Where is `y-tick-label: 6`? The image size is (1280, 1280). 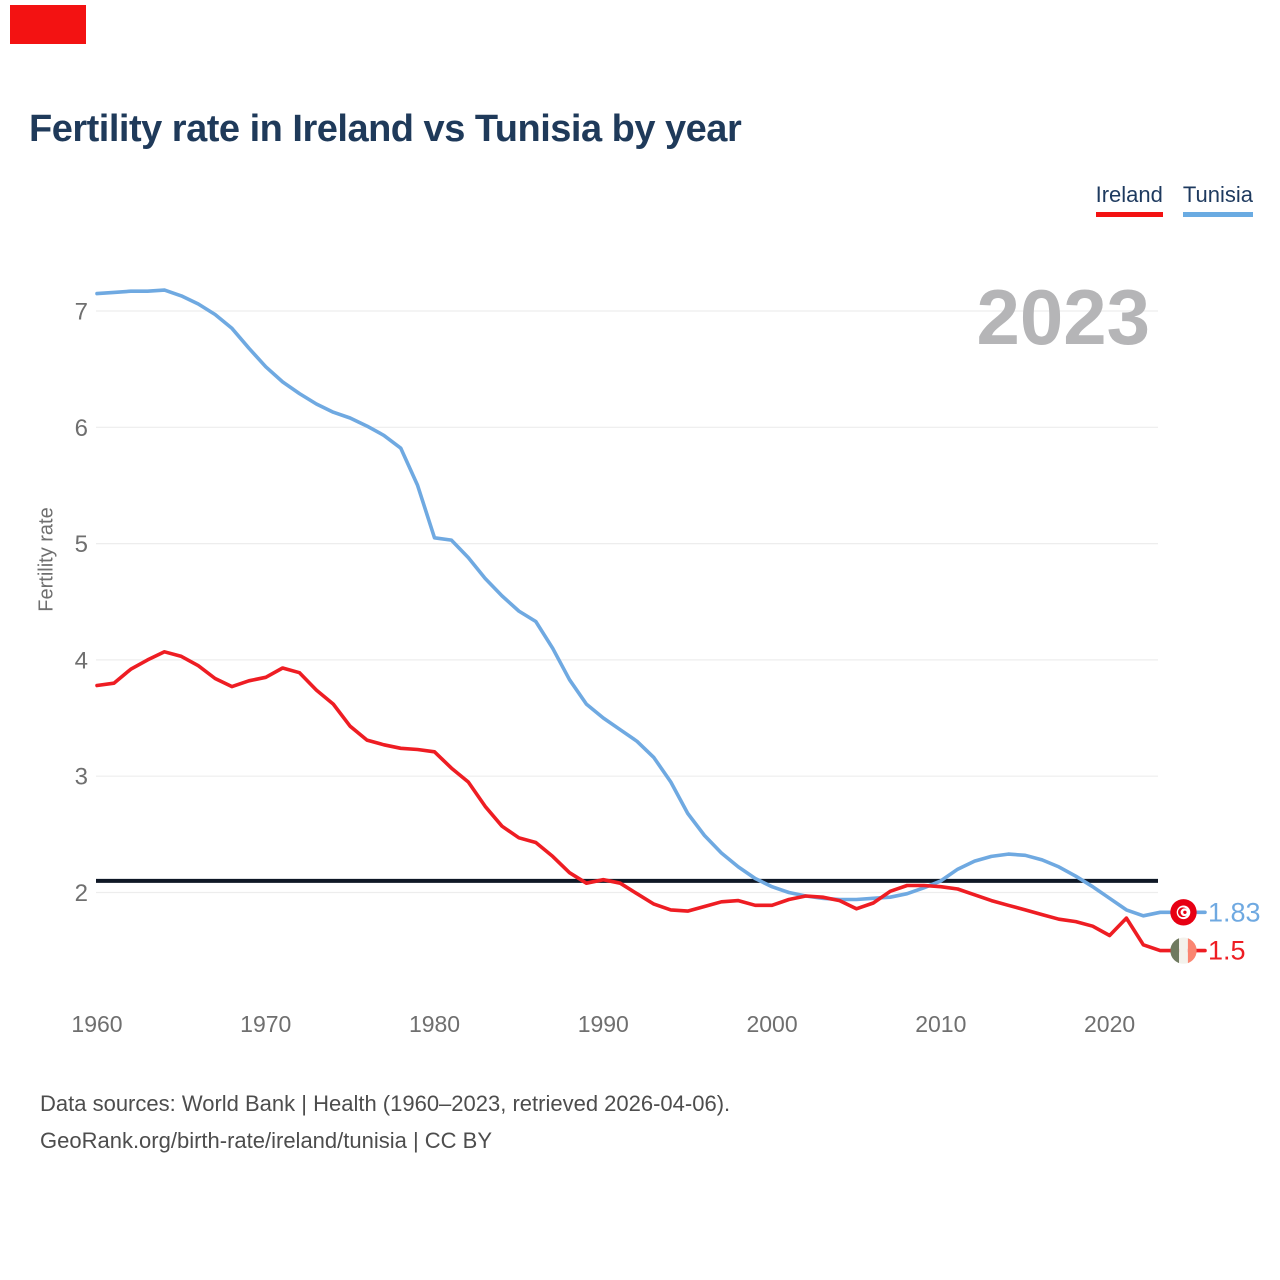 y-tick-label: 6 is located at coordinates (81, 428).